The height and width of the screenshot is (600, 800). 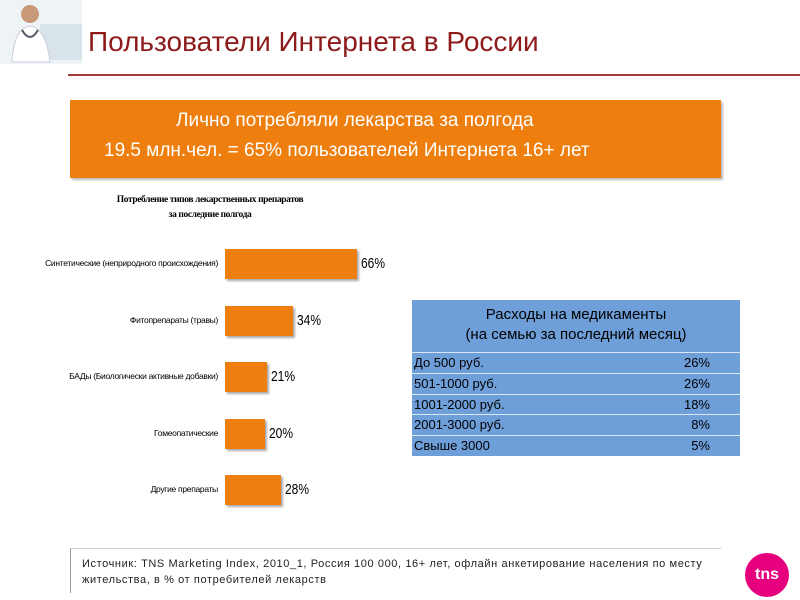 What do you see at coordinates (309, 320) in the screenshot?
I see `value-label: 34%` at bounding box center [309, 320].